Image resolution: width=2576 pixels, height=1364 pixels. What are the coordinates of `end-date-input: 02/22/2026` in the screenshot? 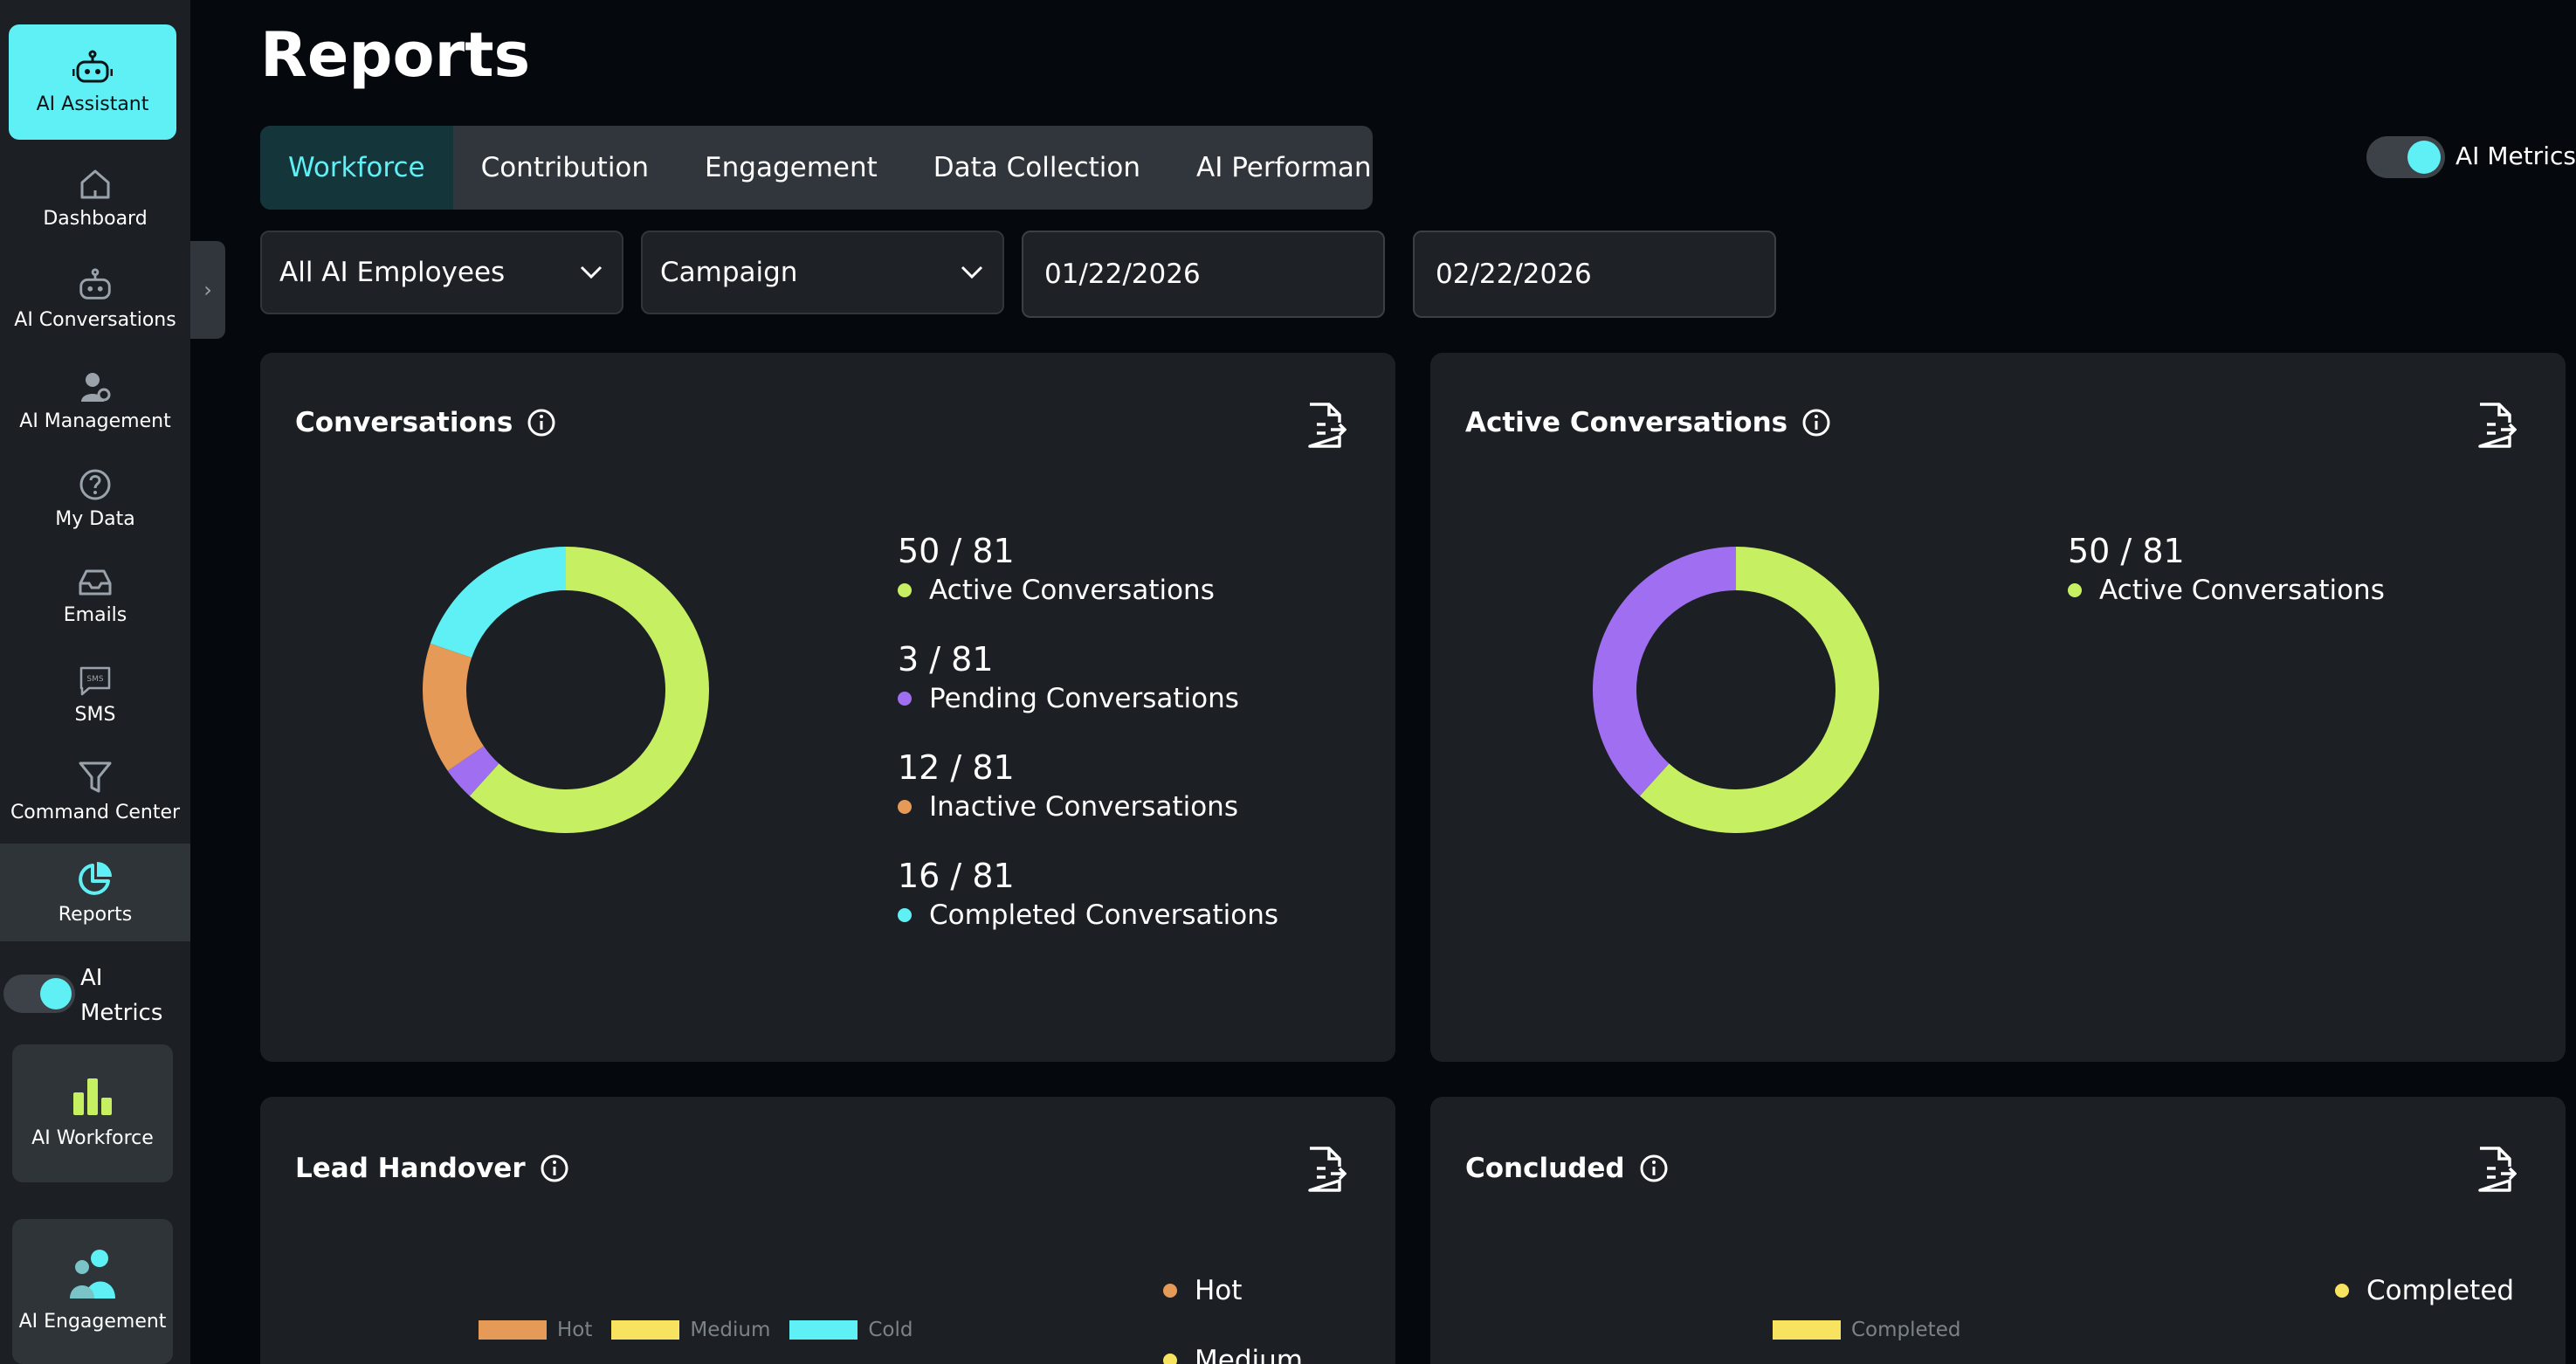 It's located at (1594, 274).